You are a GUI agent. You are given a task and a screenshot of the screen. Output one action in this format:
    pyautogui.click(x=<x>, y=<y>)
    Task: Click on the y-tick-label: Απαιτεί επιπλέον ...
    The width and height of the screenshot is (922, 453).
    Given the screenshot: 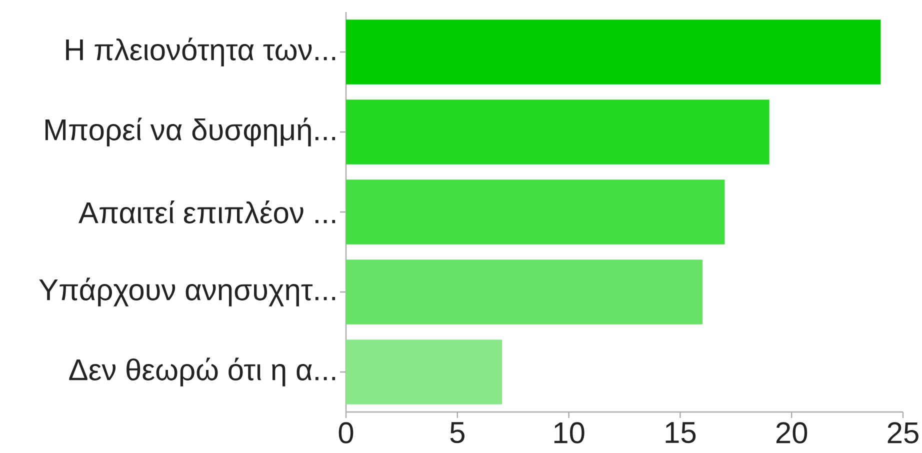 What is the action you would take?
    pyautogui.click(x=207, y=212)
    